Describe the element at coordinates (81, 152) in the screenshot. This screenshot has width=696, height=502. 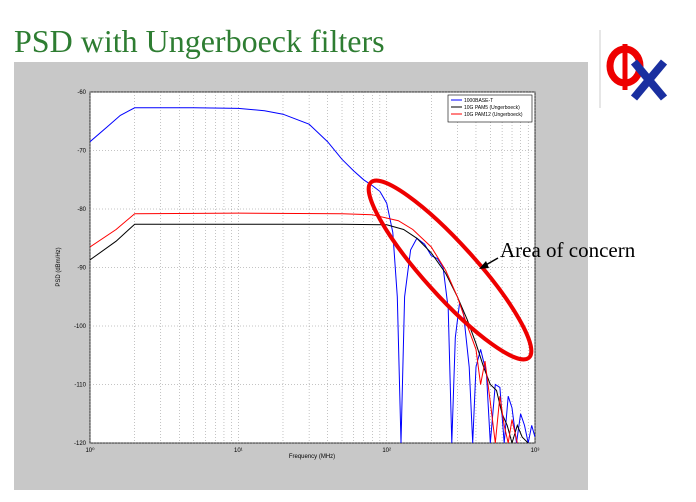
I see `y-tick-label: -70` at that location.